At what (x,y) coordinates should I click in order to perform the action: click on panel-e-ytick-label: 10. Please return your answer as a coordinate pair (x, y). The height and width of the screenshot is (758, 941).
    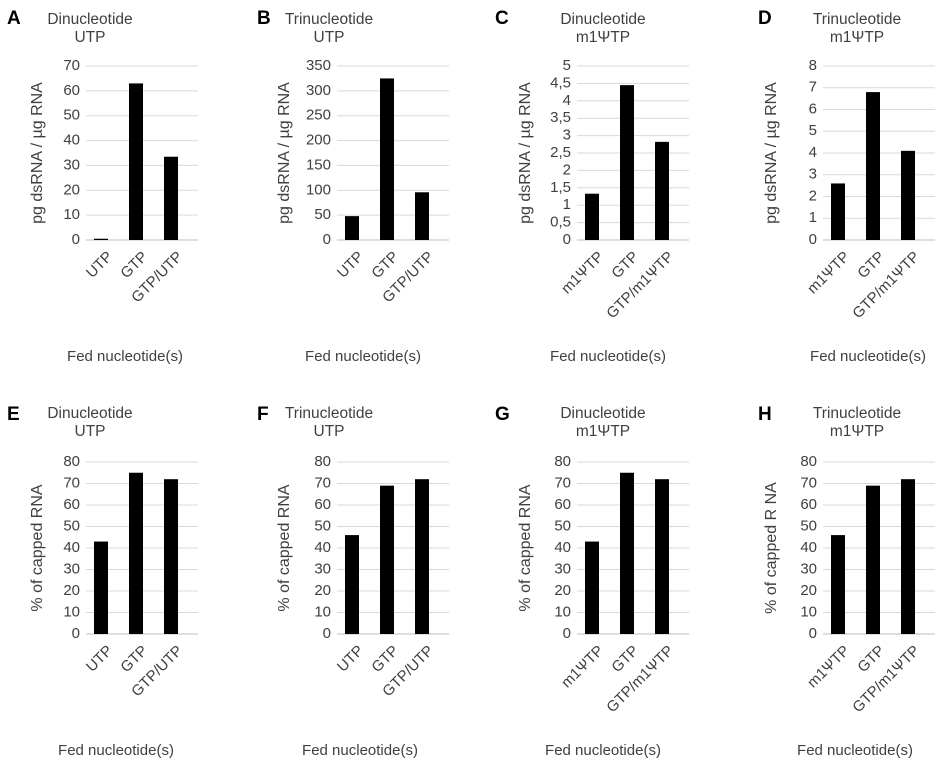
    Looking at the image, I should click on (71, 611).